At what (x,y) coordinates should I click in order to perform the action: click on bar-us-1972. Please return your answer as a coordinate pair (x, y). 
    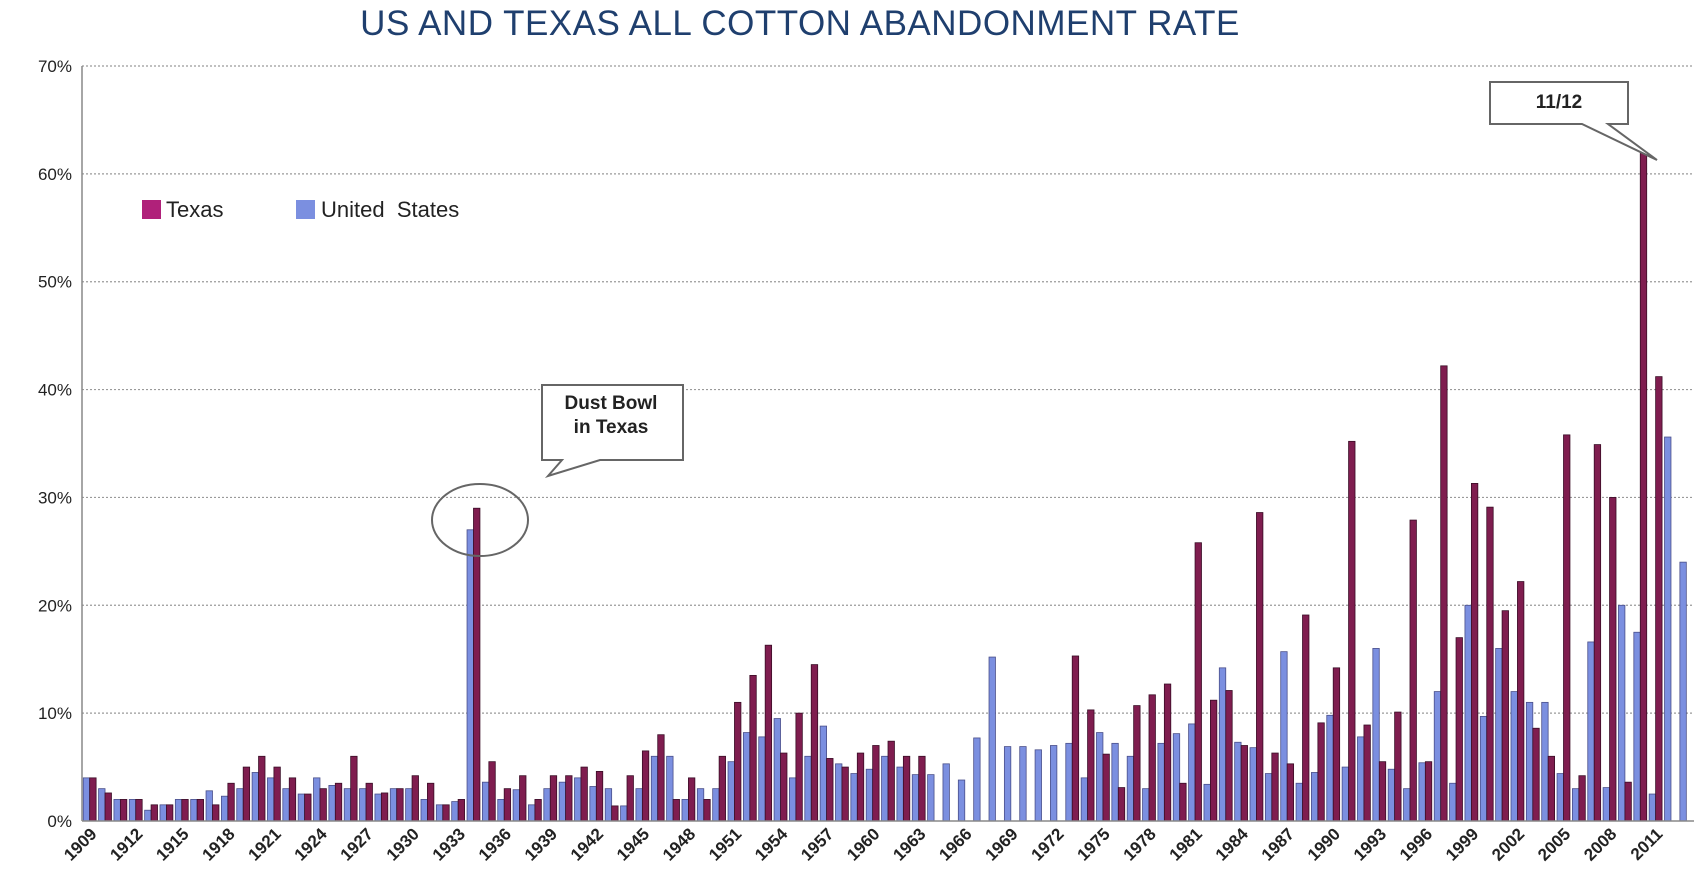
    Looking at the image, I should click on (1054, 783).